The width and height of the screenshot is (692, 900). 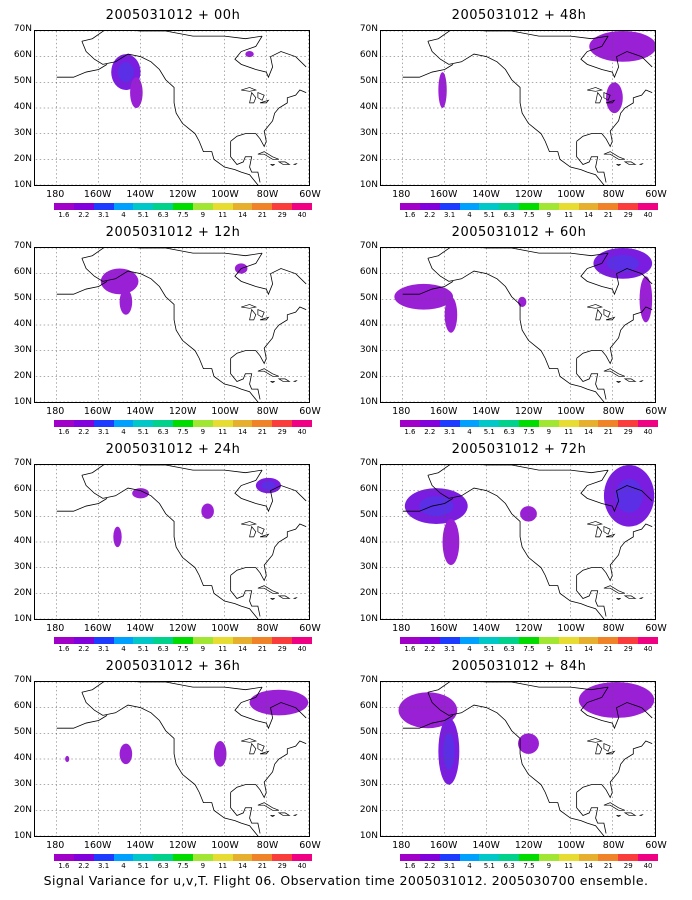 What do you see at coordinates (123, 215) in the screenshot?
I see `colorbar-label: 4` at bounding box center [123, 215].